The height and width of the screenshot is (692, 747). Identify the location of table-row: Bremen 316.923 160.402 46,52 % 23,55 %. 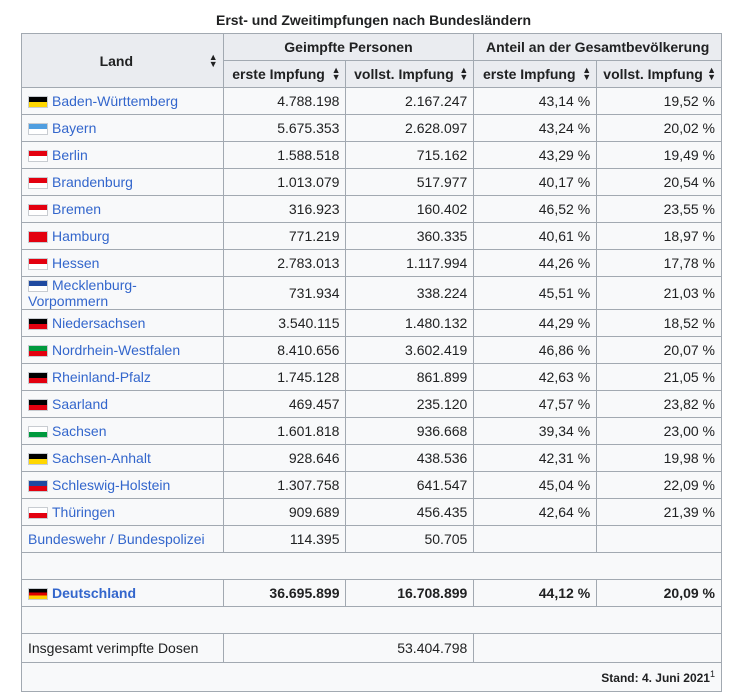
(371, 209).